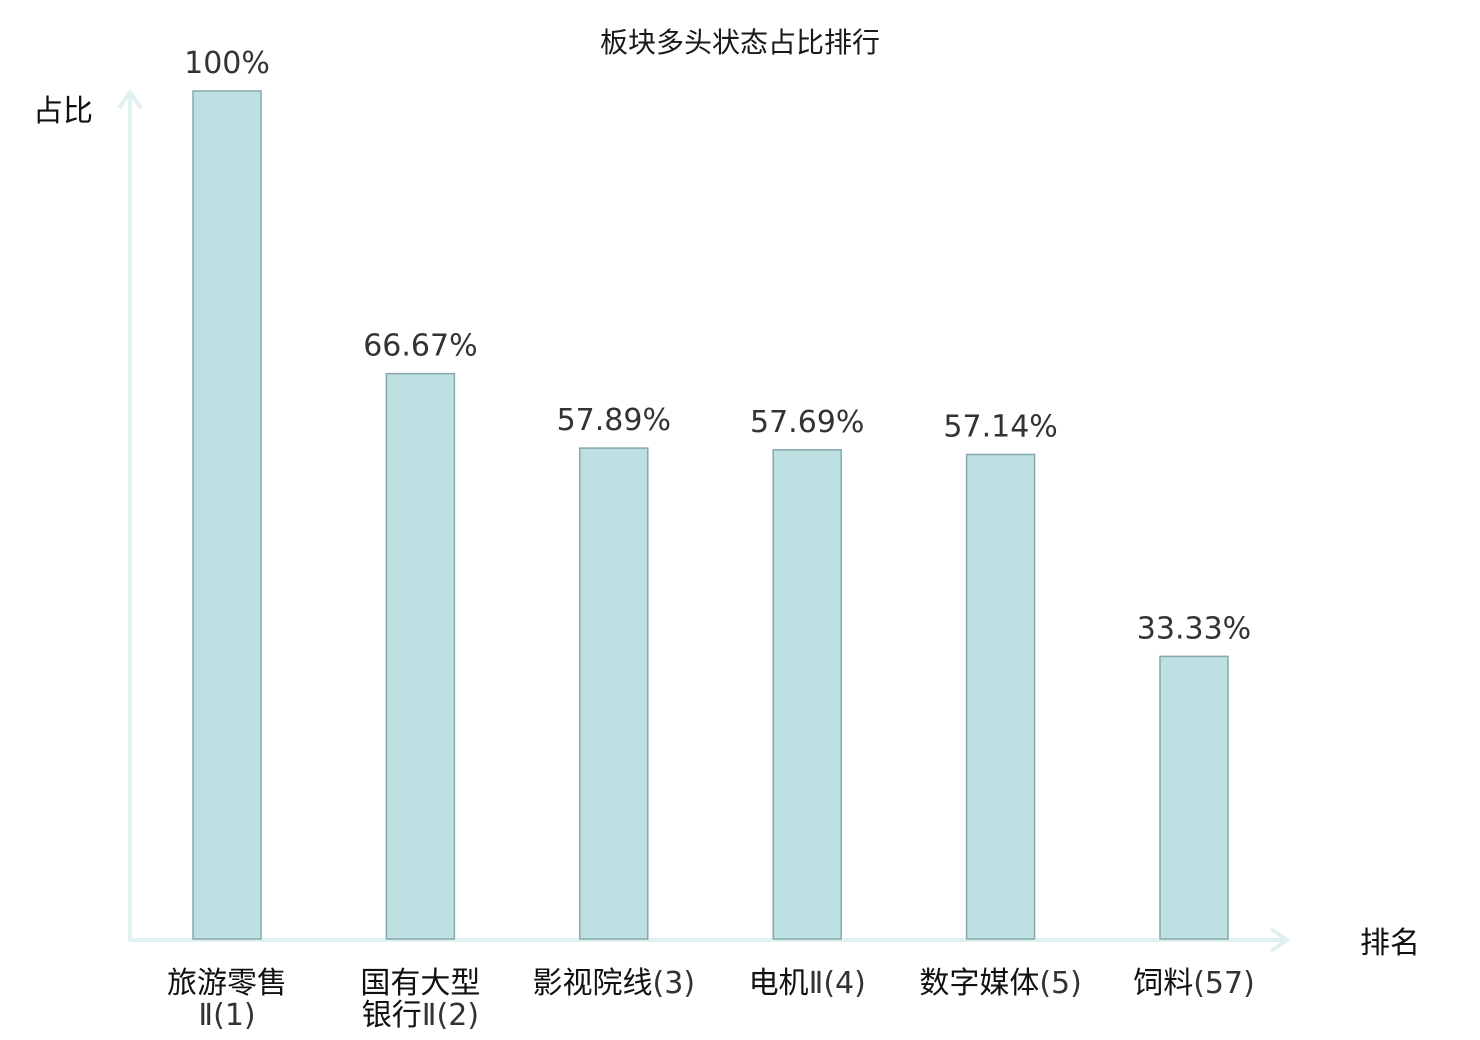 The image size is (1480, 1040). Describe the element at coordinates (674, 983) in the screenshot. I see `category-rank: (3)` at that location.